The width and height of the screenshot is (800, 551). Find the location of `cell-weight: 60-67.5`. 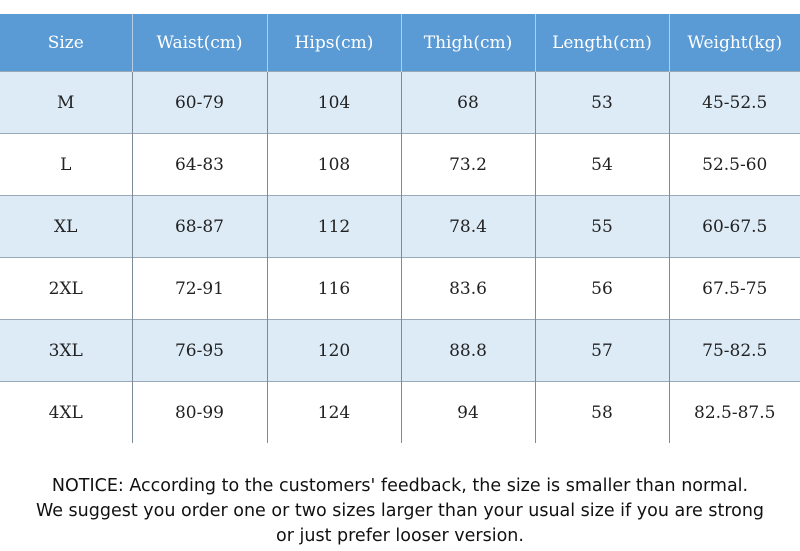

cell-weight: 60-67.5 is located at coordinates (734, 226).